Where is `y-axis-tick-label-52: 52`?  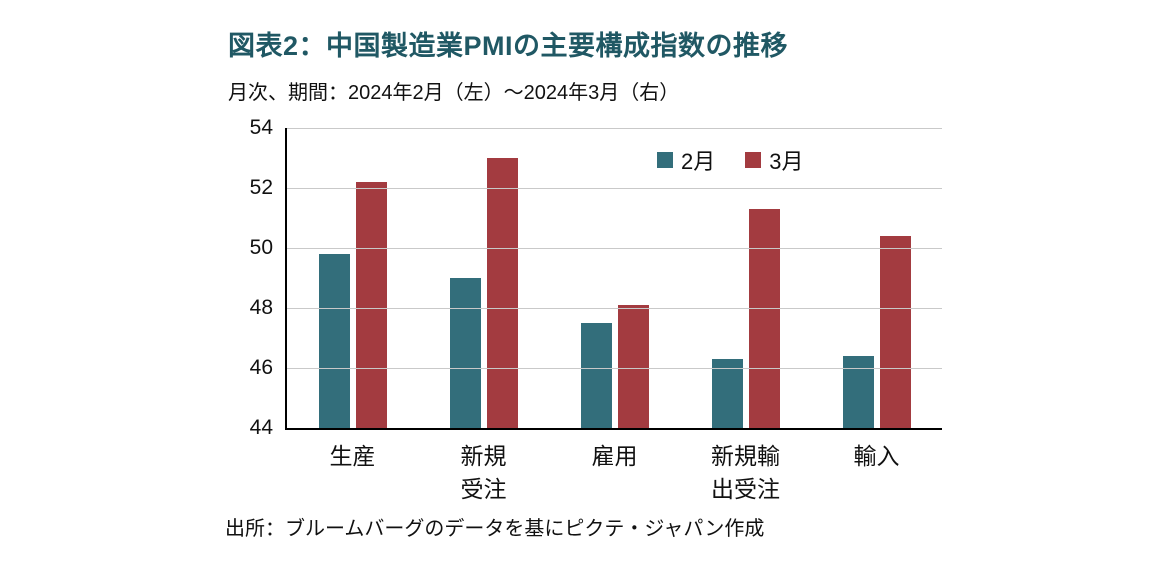 y-axis-tick-label-52: 52 is located at coordinates (261, 187).